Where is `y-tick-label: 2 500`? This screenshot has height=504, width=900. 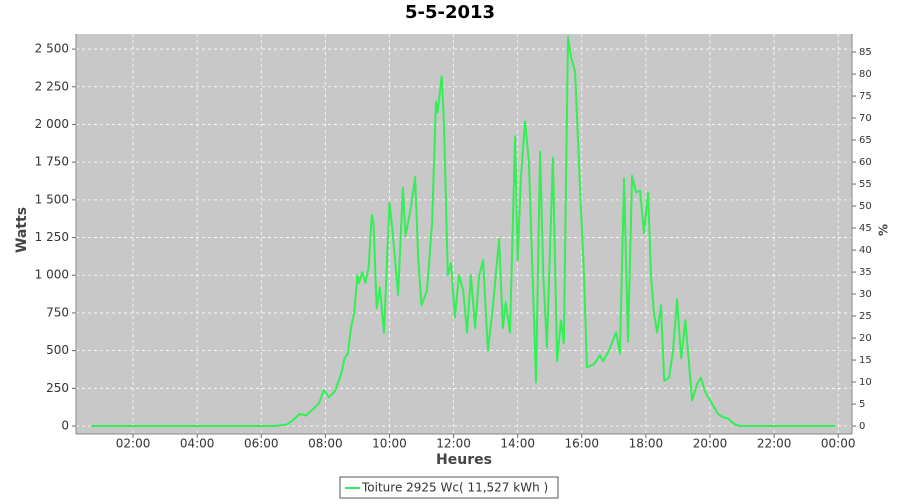 y-tick-label: 2 500 is located at coordinates (52, 49).